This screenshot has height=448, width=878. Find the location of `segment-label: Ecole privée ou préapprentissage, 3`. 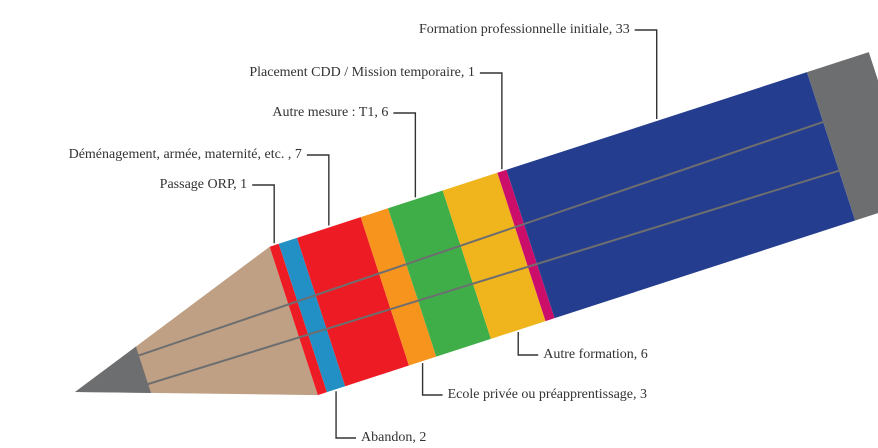

segment-label: Ecole privée ou préapprentissage, 3 is located at coordinates (547, 394).